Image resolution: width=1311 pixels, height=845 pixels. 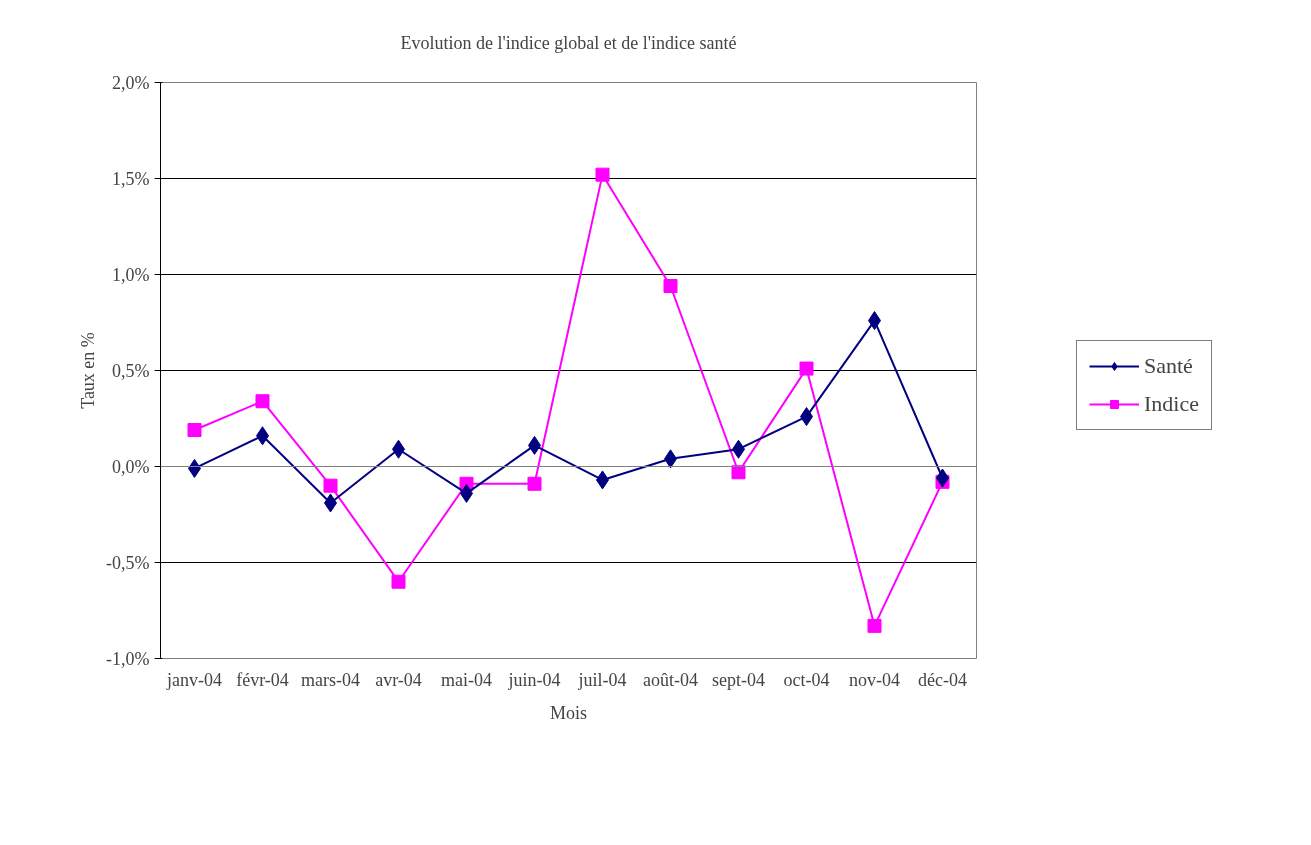 I want to click on x-tick-label: août-04, so click(x=670, y=679).